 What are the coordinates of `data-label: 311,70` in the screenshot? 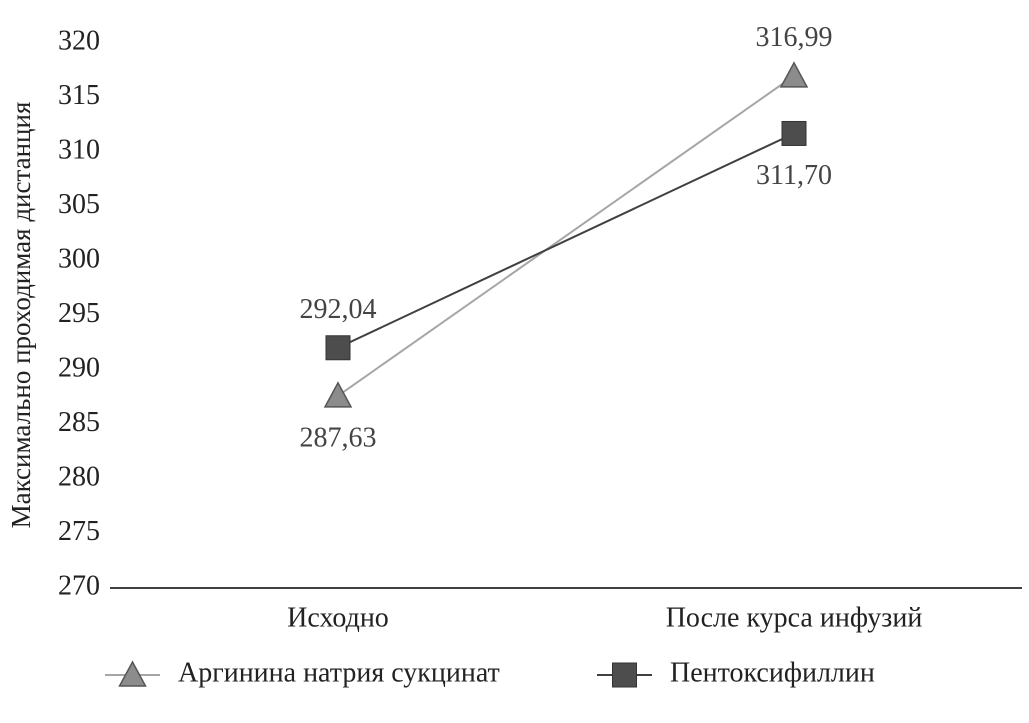 It's located at (794, 175).